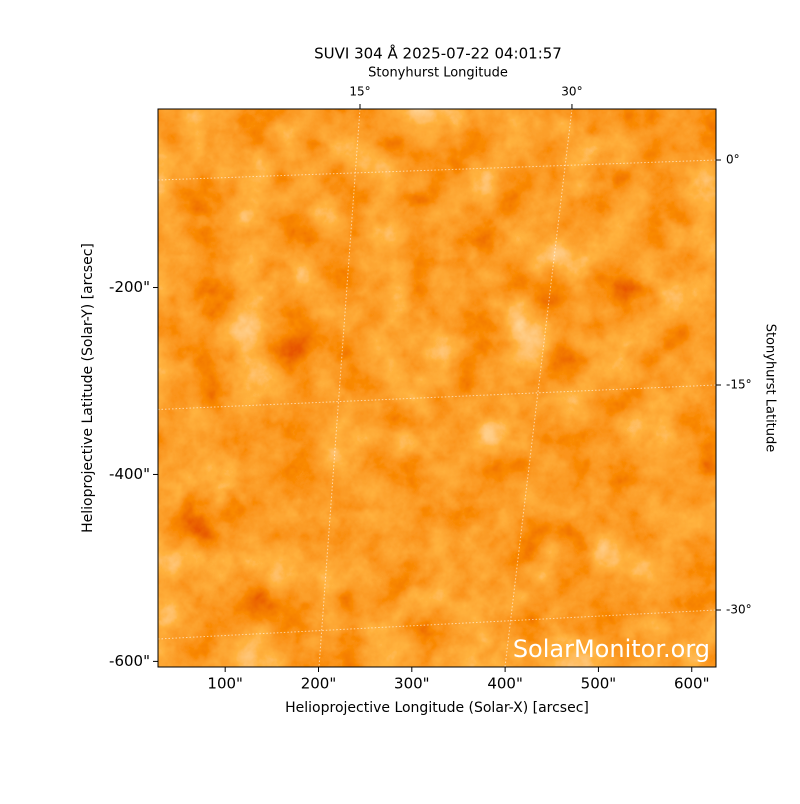  I want to click on watermark: SolarMonitor.org, so click(611, 649).